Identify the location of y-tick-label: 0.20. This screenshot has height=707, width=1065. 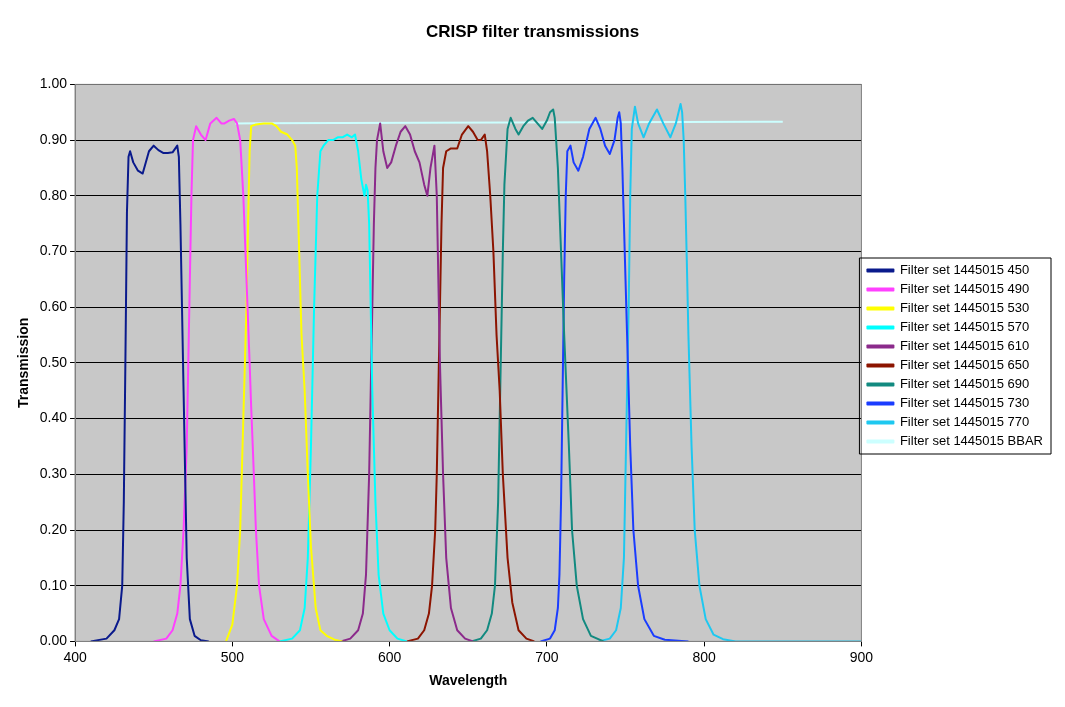
(53, 528).